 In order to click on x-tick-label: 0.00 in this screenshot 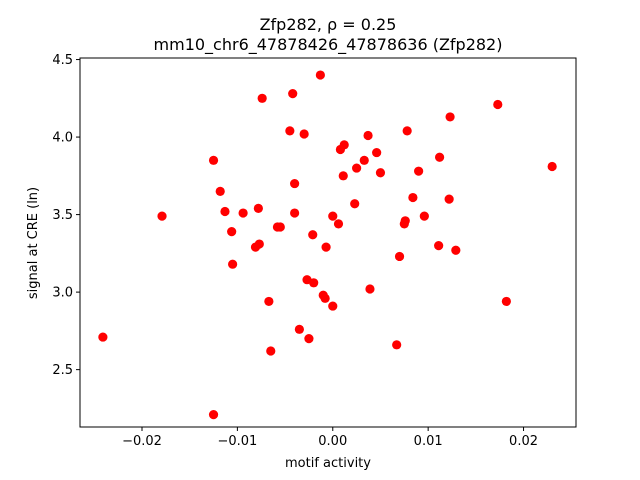, I will do `click(332, 441)`.